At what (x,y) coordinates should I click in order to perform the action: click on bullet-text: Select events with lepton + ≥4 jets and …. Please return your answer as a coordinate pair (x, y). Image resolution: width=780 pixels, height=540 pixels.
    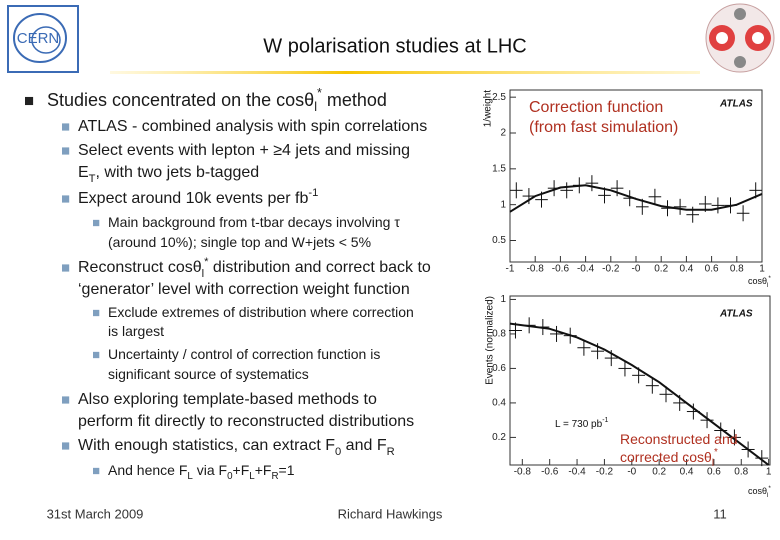
    Looking at the image, I should click on (244, 150).